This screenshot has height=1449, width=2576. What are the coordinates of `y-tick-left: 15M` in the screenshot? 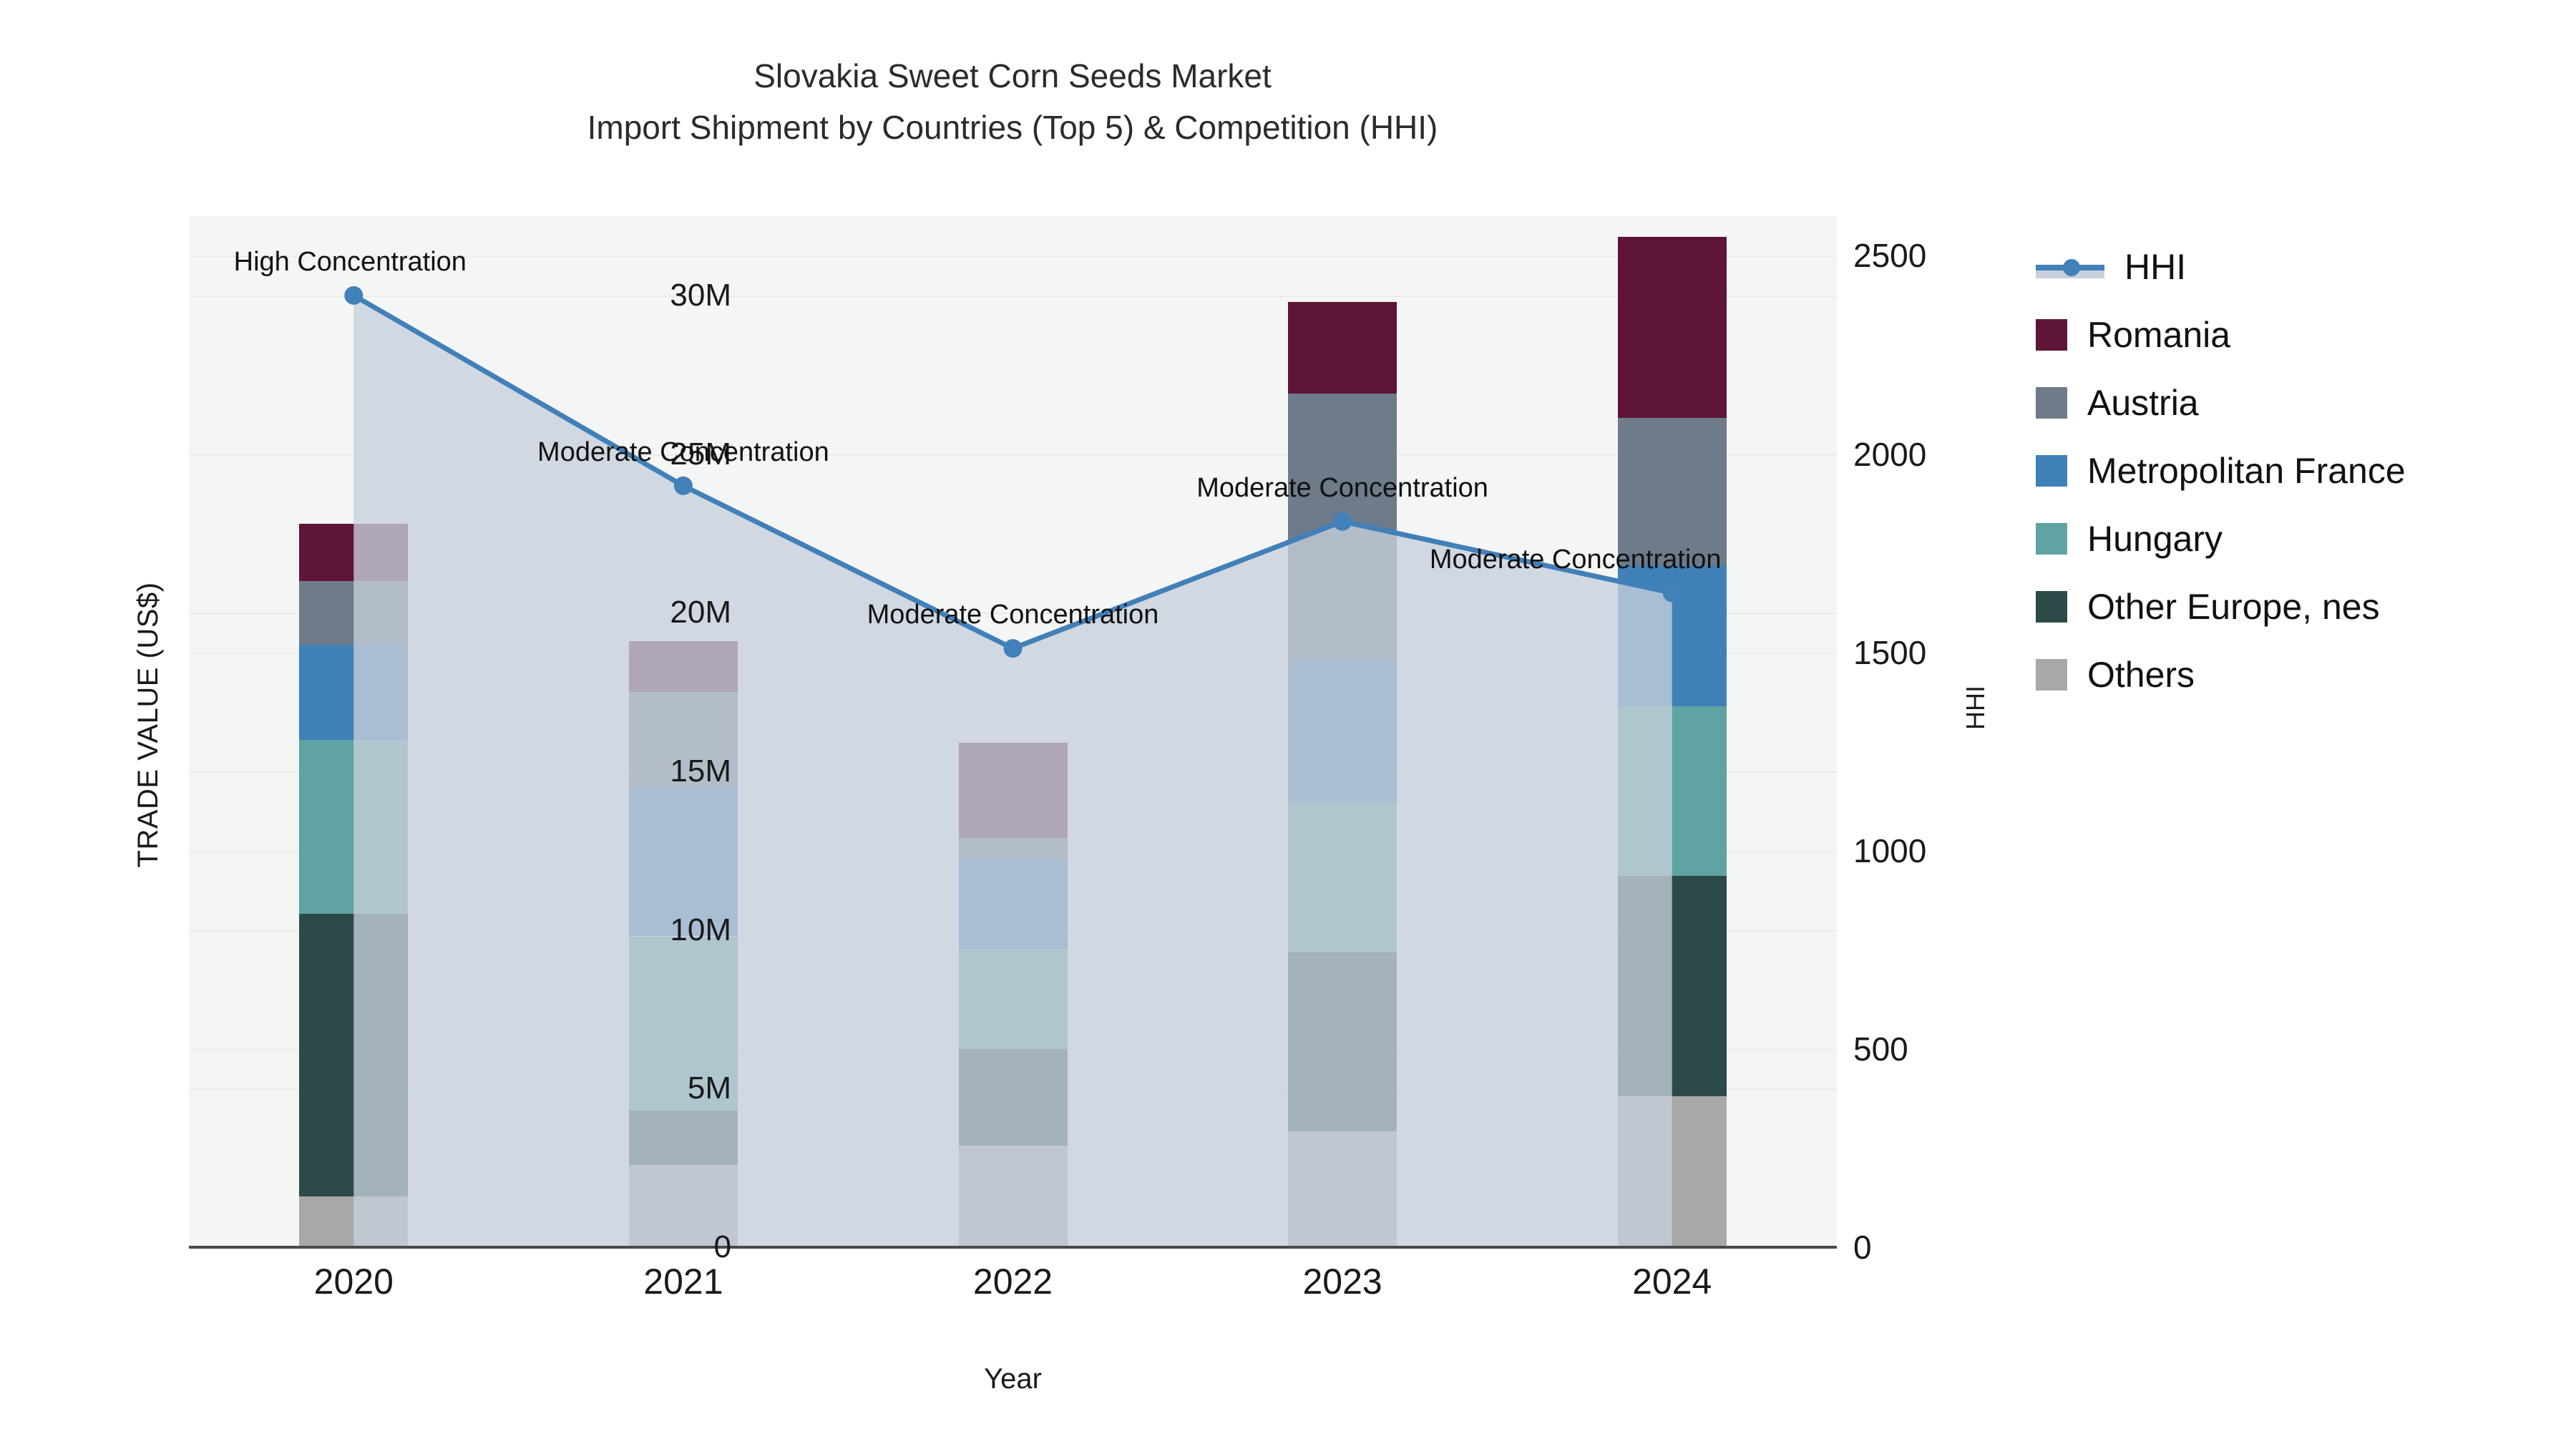 It's located at (700, 771).